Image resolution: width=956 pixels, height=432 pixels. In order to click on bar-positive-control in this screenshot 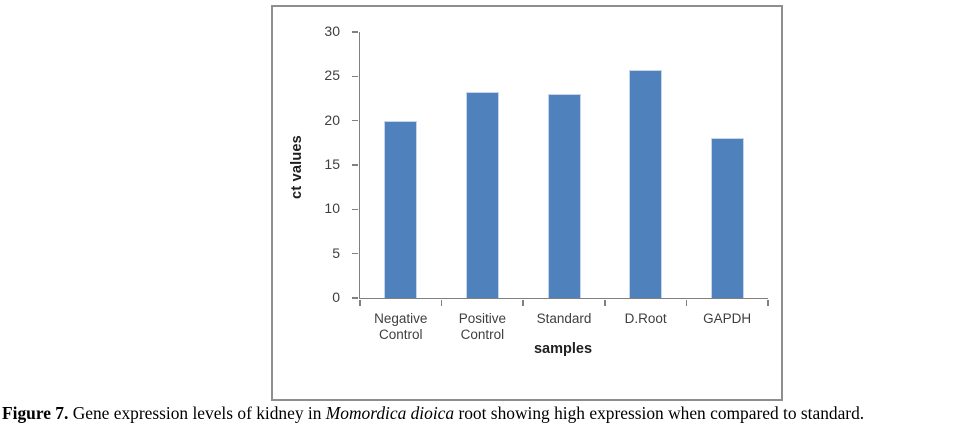, I will do `click(482, 195)`.